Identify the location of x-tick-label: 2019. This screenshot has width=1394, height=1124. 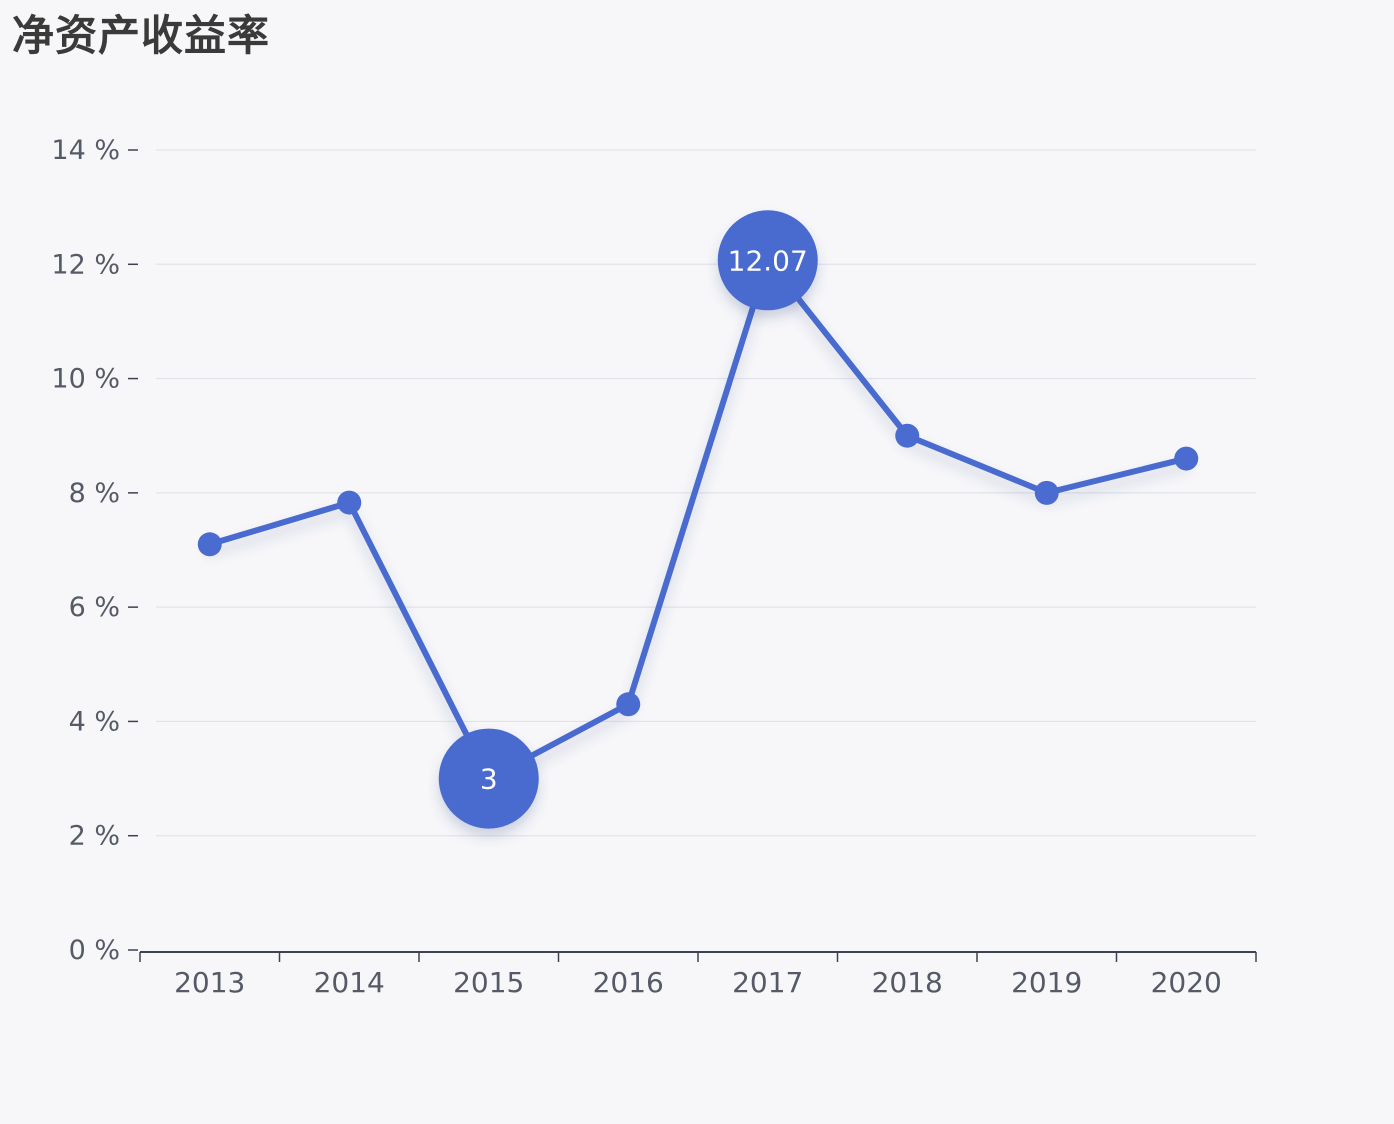
(1046, 982).